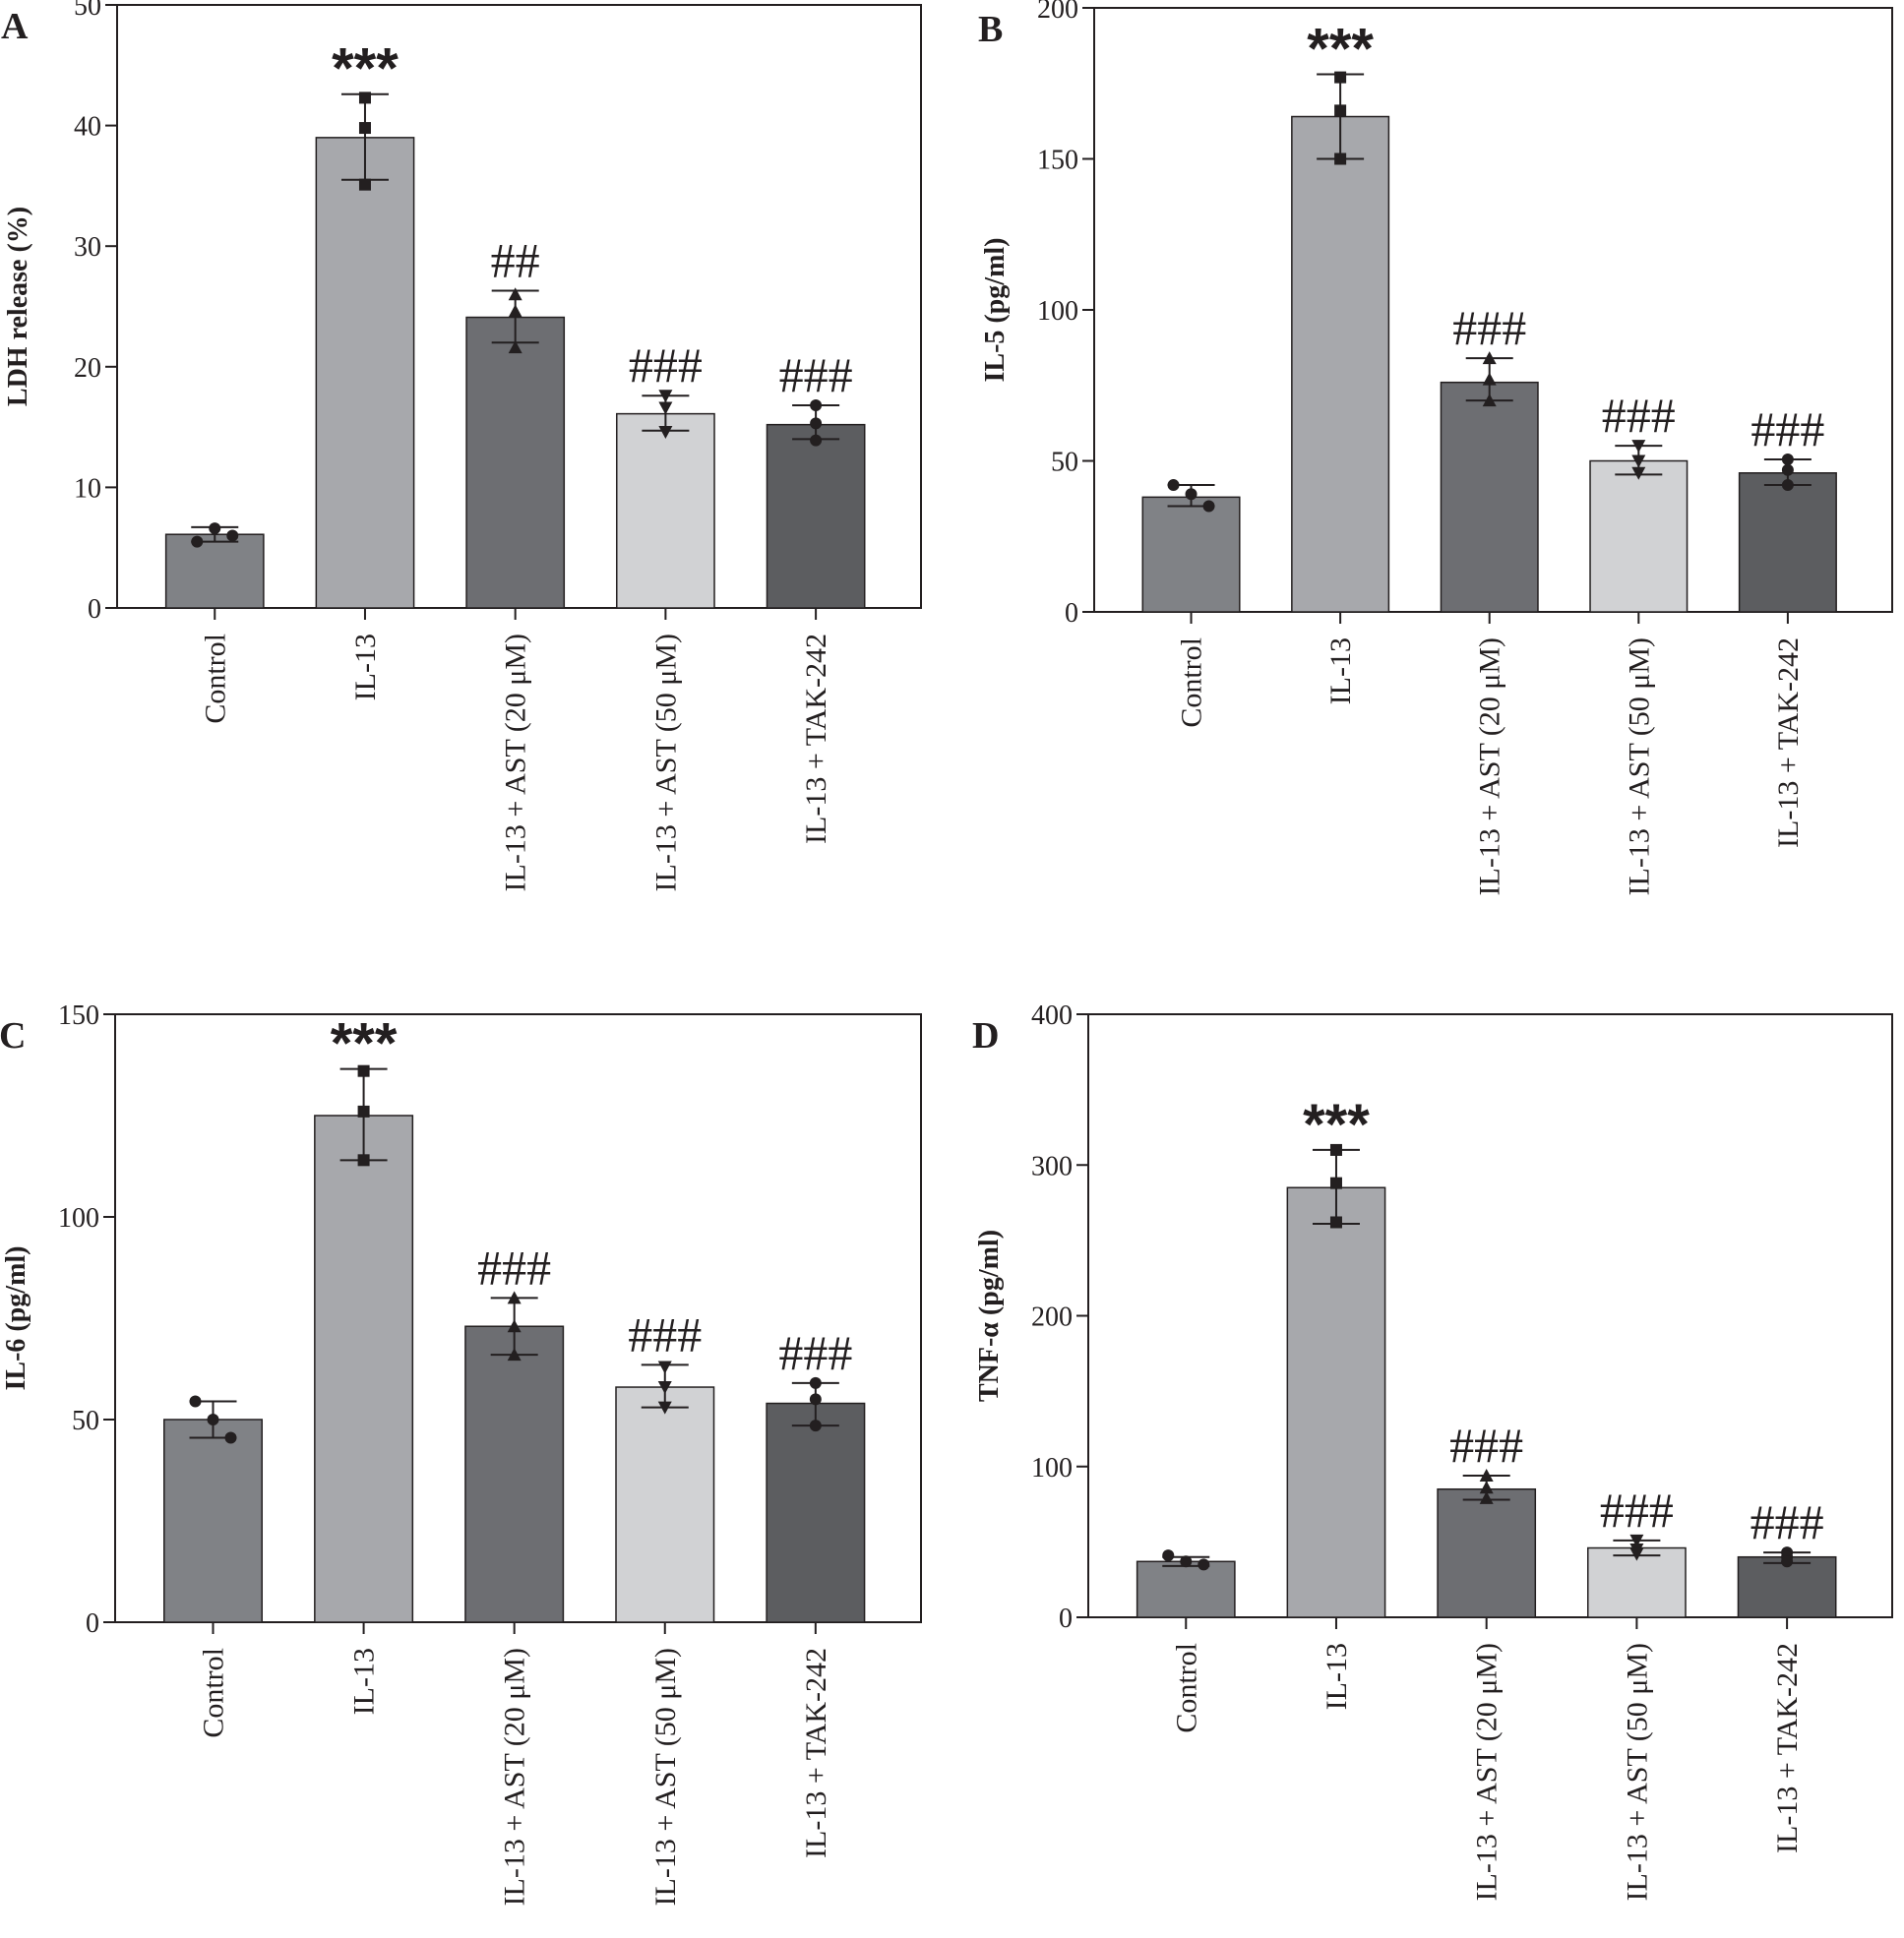 This screenshot has width=1904, height=1938. I want to click on panel-label: C, so click(13, 1036).